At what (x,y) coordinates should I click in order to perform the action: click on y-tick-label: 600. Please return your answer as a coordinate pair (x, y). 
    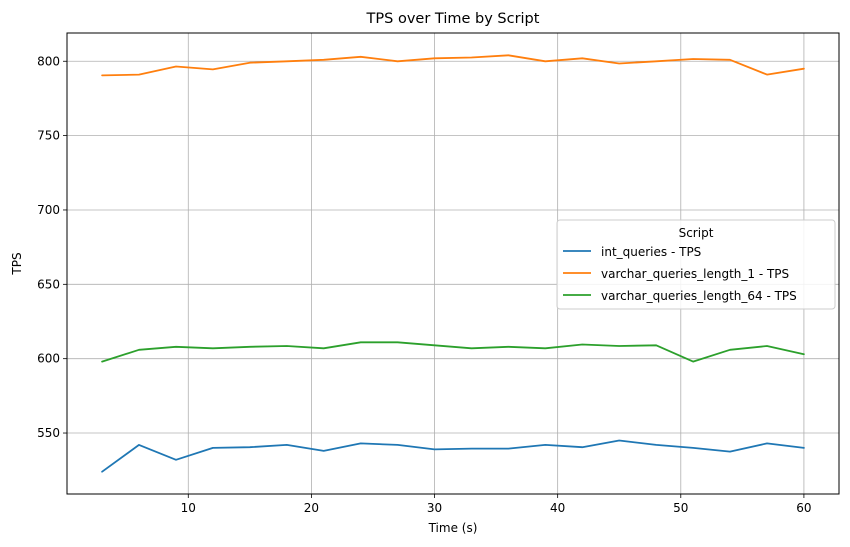
    Looking at the image, I should click on (48, 359).